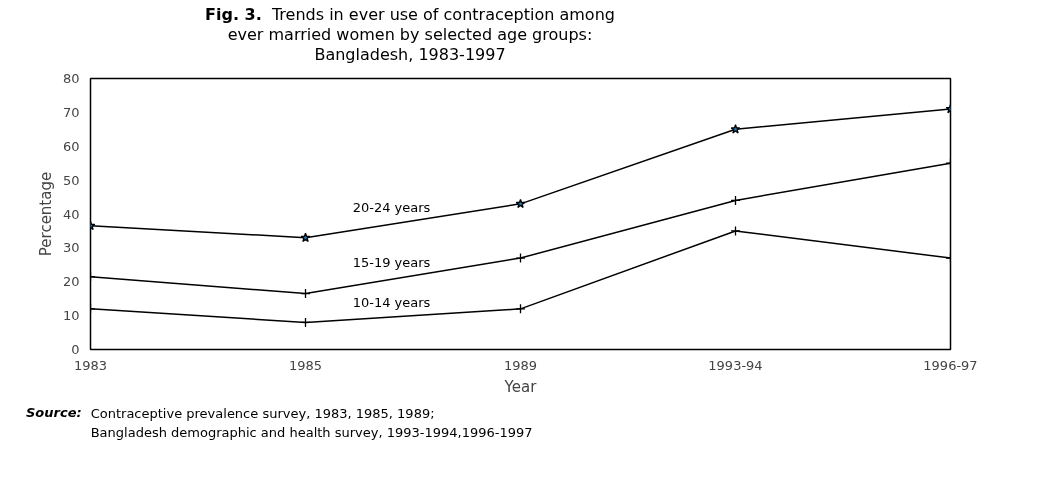 The image size is (1043, 493). Describe the element at coordinates (71, 214) in the screenshot. I see `y-tick-label: 40` at that location.